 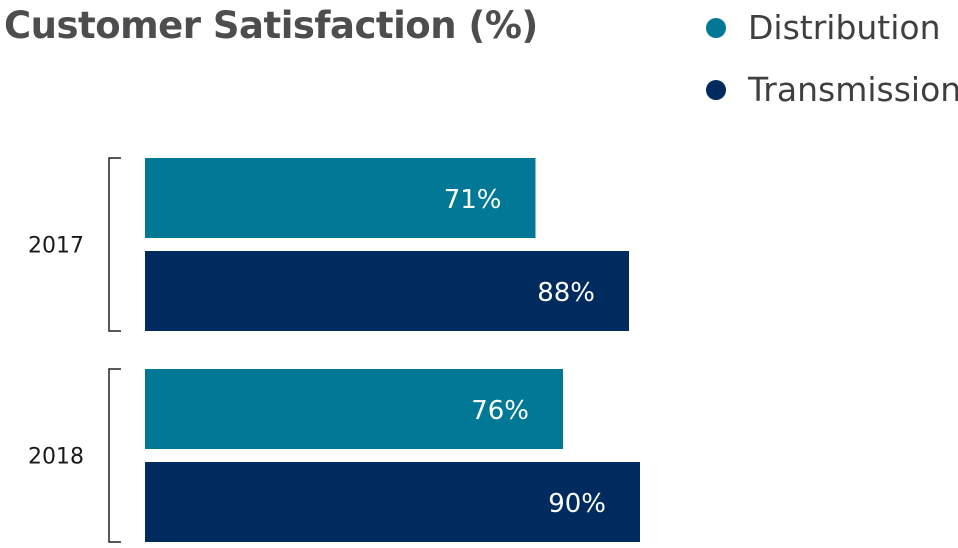 What do you see at coordinates (566, 293) in the screenshot?
I see `data-label-transmission-2017: 88%` at bounding box center [566, 293].